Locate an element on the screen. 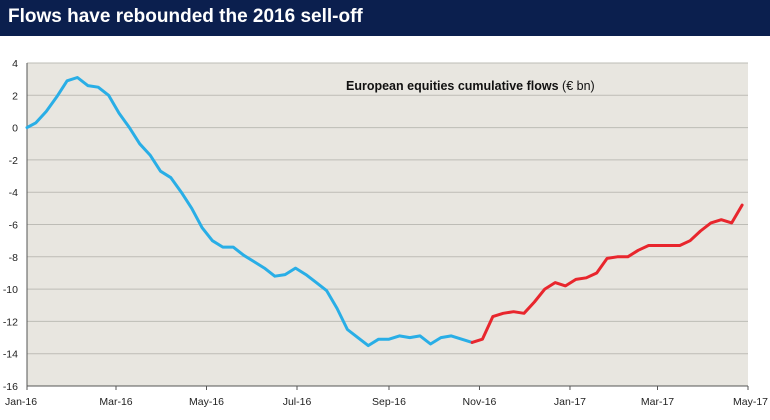 The image size is (770, 420). y-tick-label: -14 is located at coordinates (10, 355).